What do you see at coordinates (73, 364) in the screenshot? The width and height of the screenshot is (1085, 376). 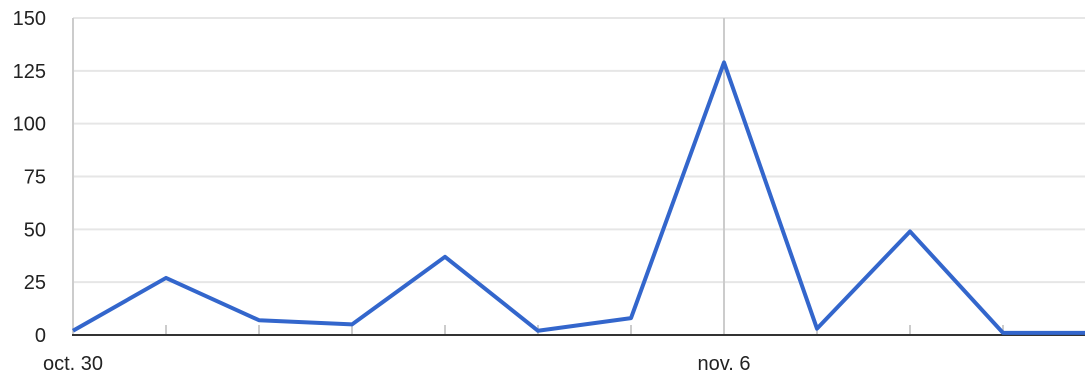 I see `x-tick-label: oct. 30` at bounding box center [73, 364].